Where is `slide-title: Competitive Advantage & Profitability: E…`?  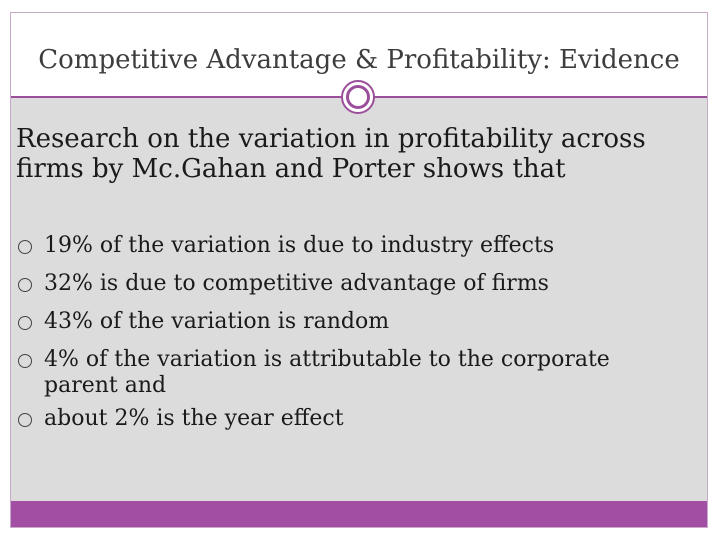
slide-title: Competitive Advantage & Profitability: E… is located at coordinates (359, 60).